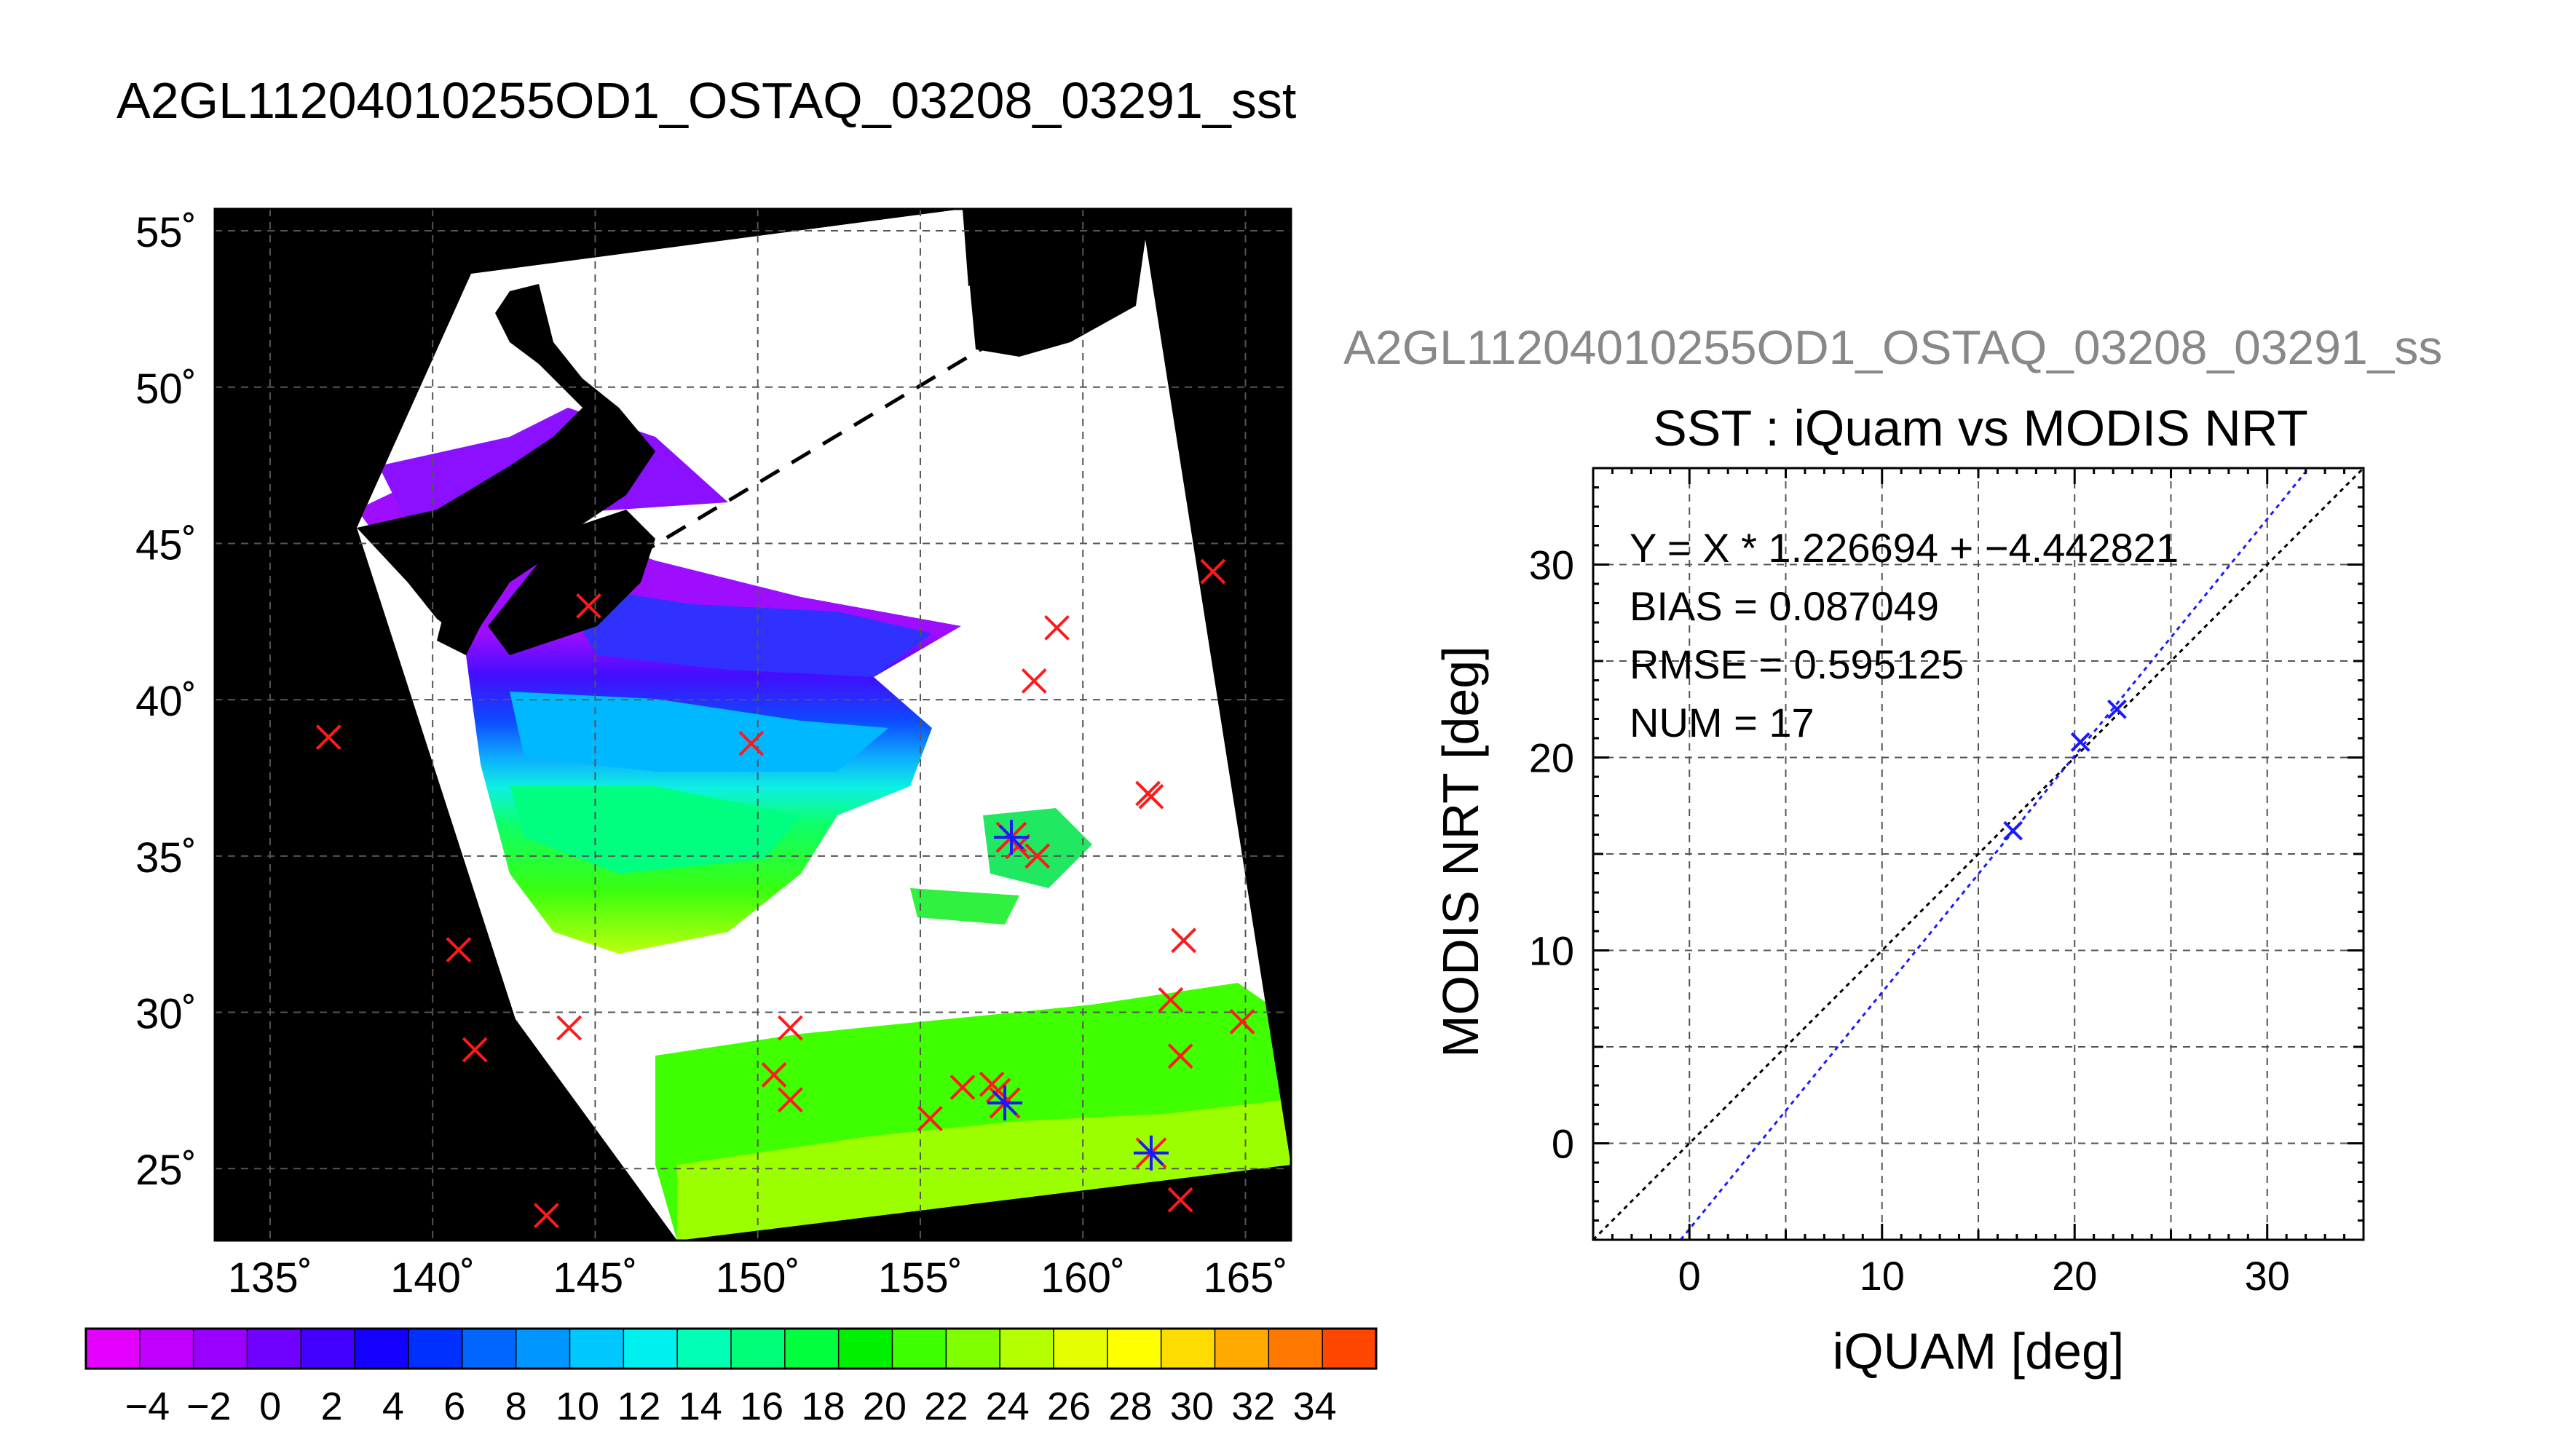 This screenshot has height=1456, width=2555. I want to click on colorbar-tick-label: 34, so click(1315, 1406).